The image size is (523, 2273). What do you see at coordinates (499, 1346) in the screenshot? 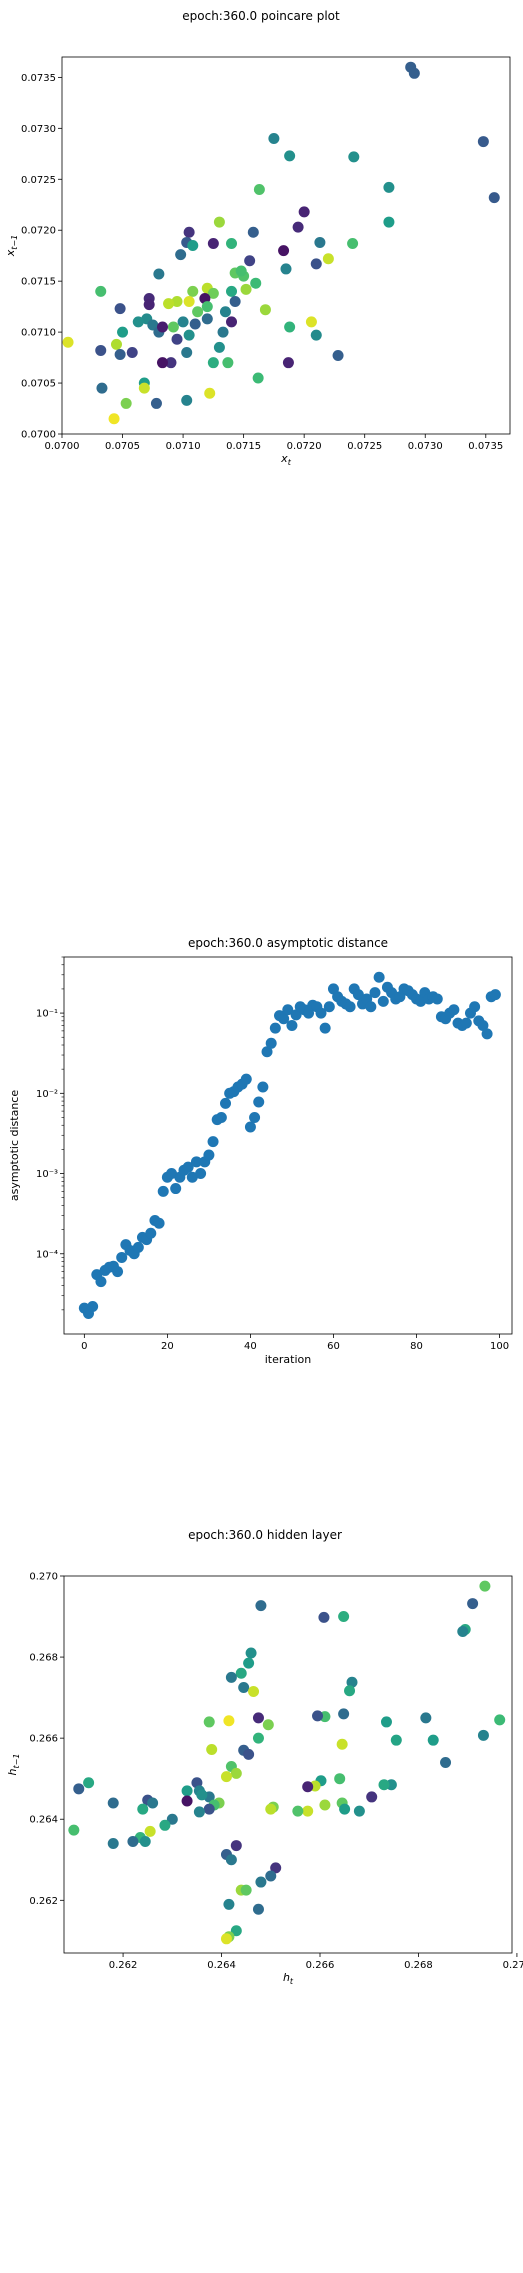
I see `x-tick-label: 100` at bounding box center [499, 1346].